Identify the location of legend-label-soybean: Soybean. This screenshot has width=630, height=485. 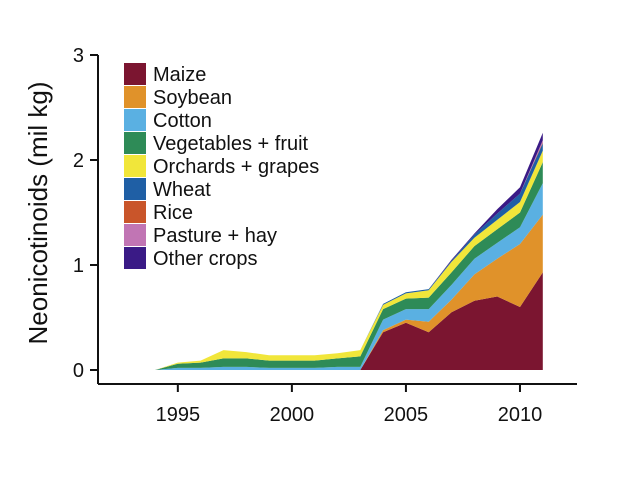
(192, 98).